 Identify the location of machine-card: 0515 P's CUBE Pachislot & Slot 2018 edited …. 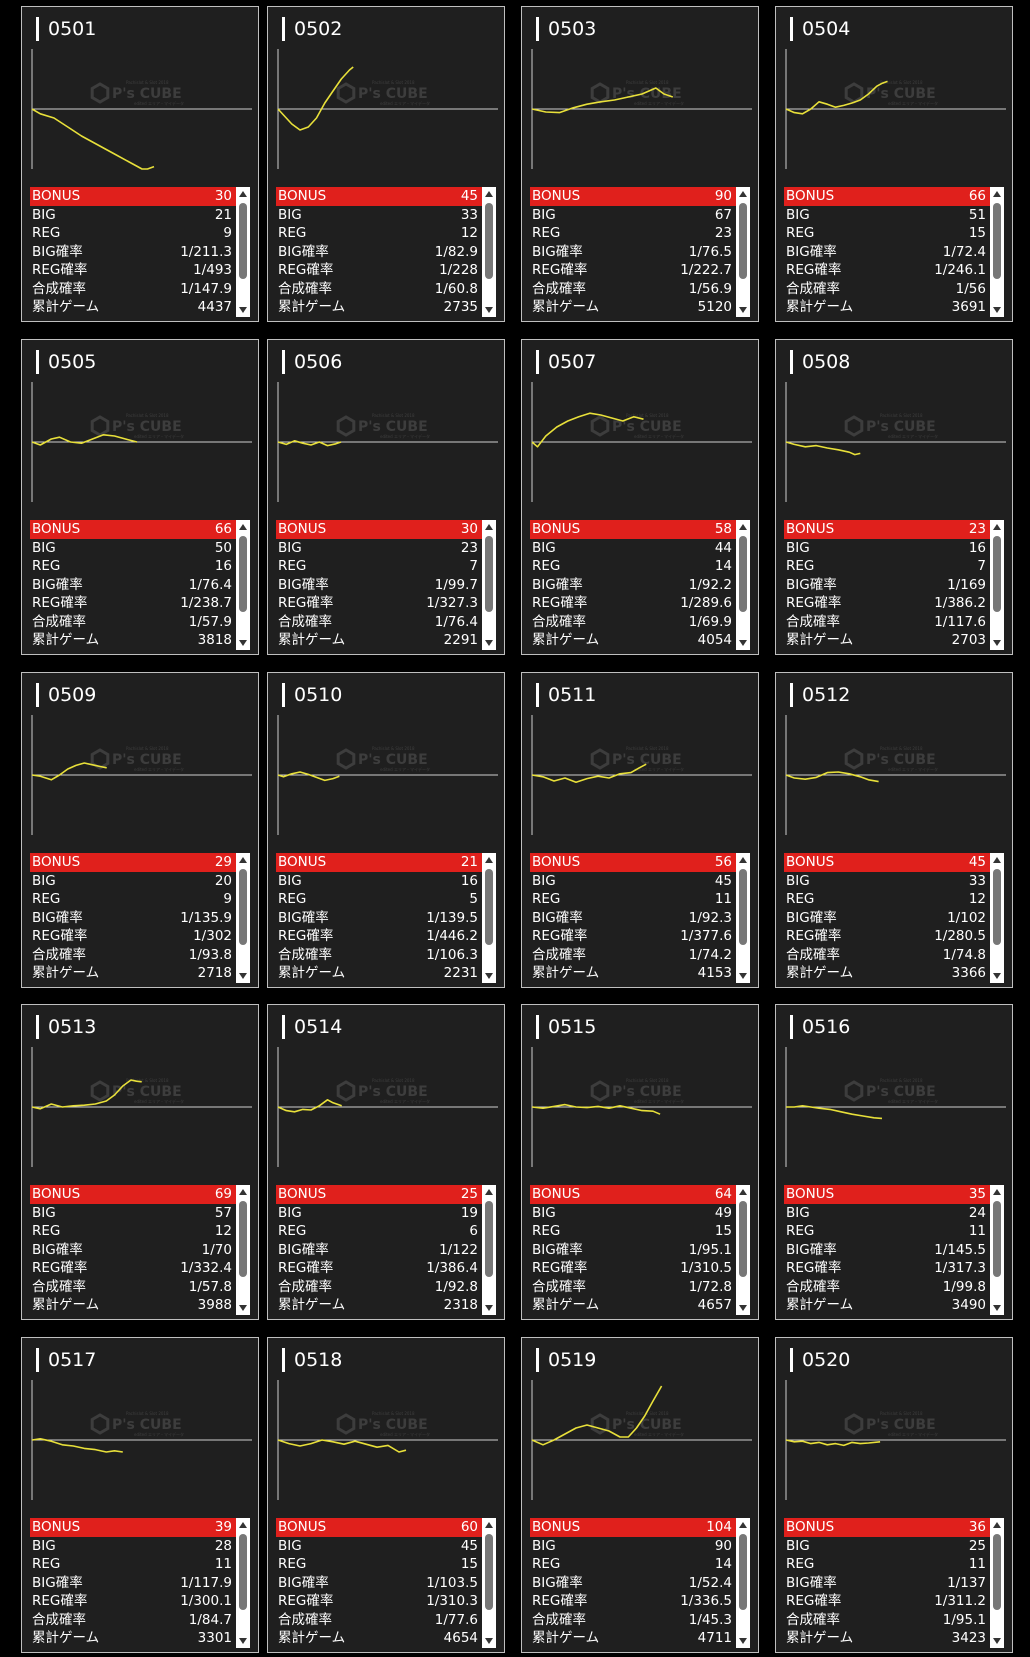
(640, 1162).